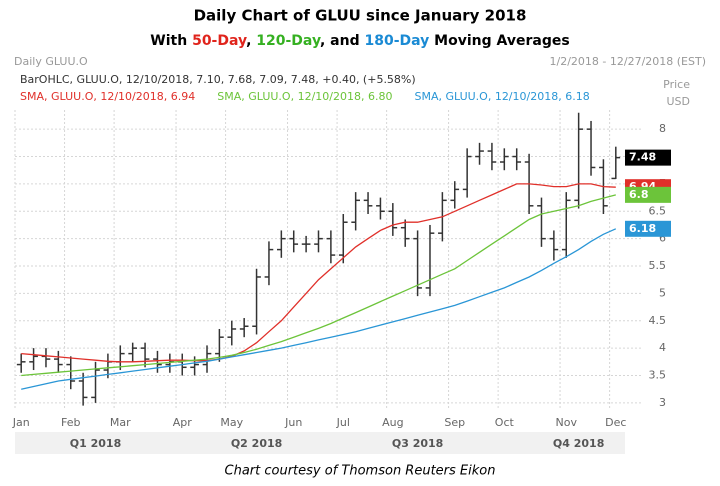  I want to click on last-value-label: 7.48, so click(642, 157).